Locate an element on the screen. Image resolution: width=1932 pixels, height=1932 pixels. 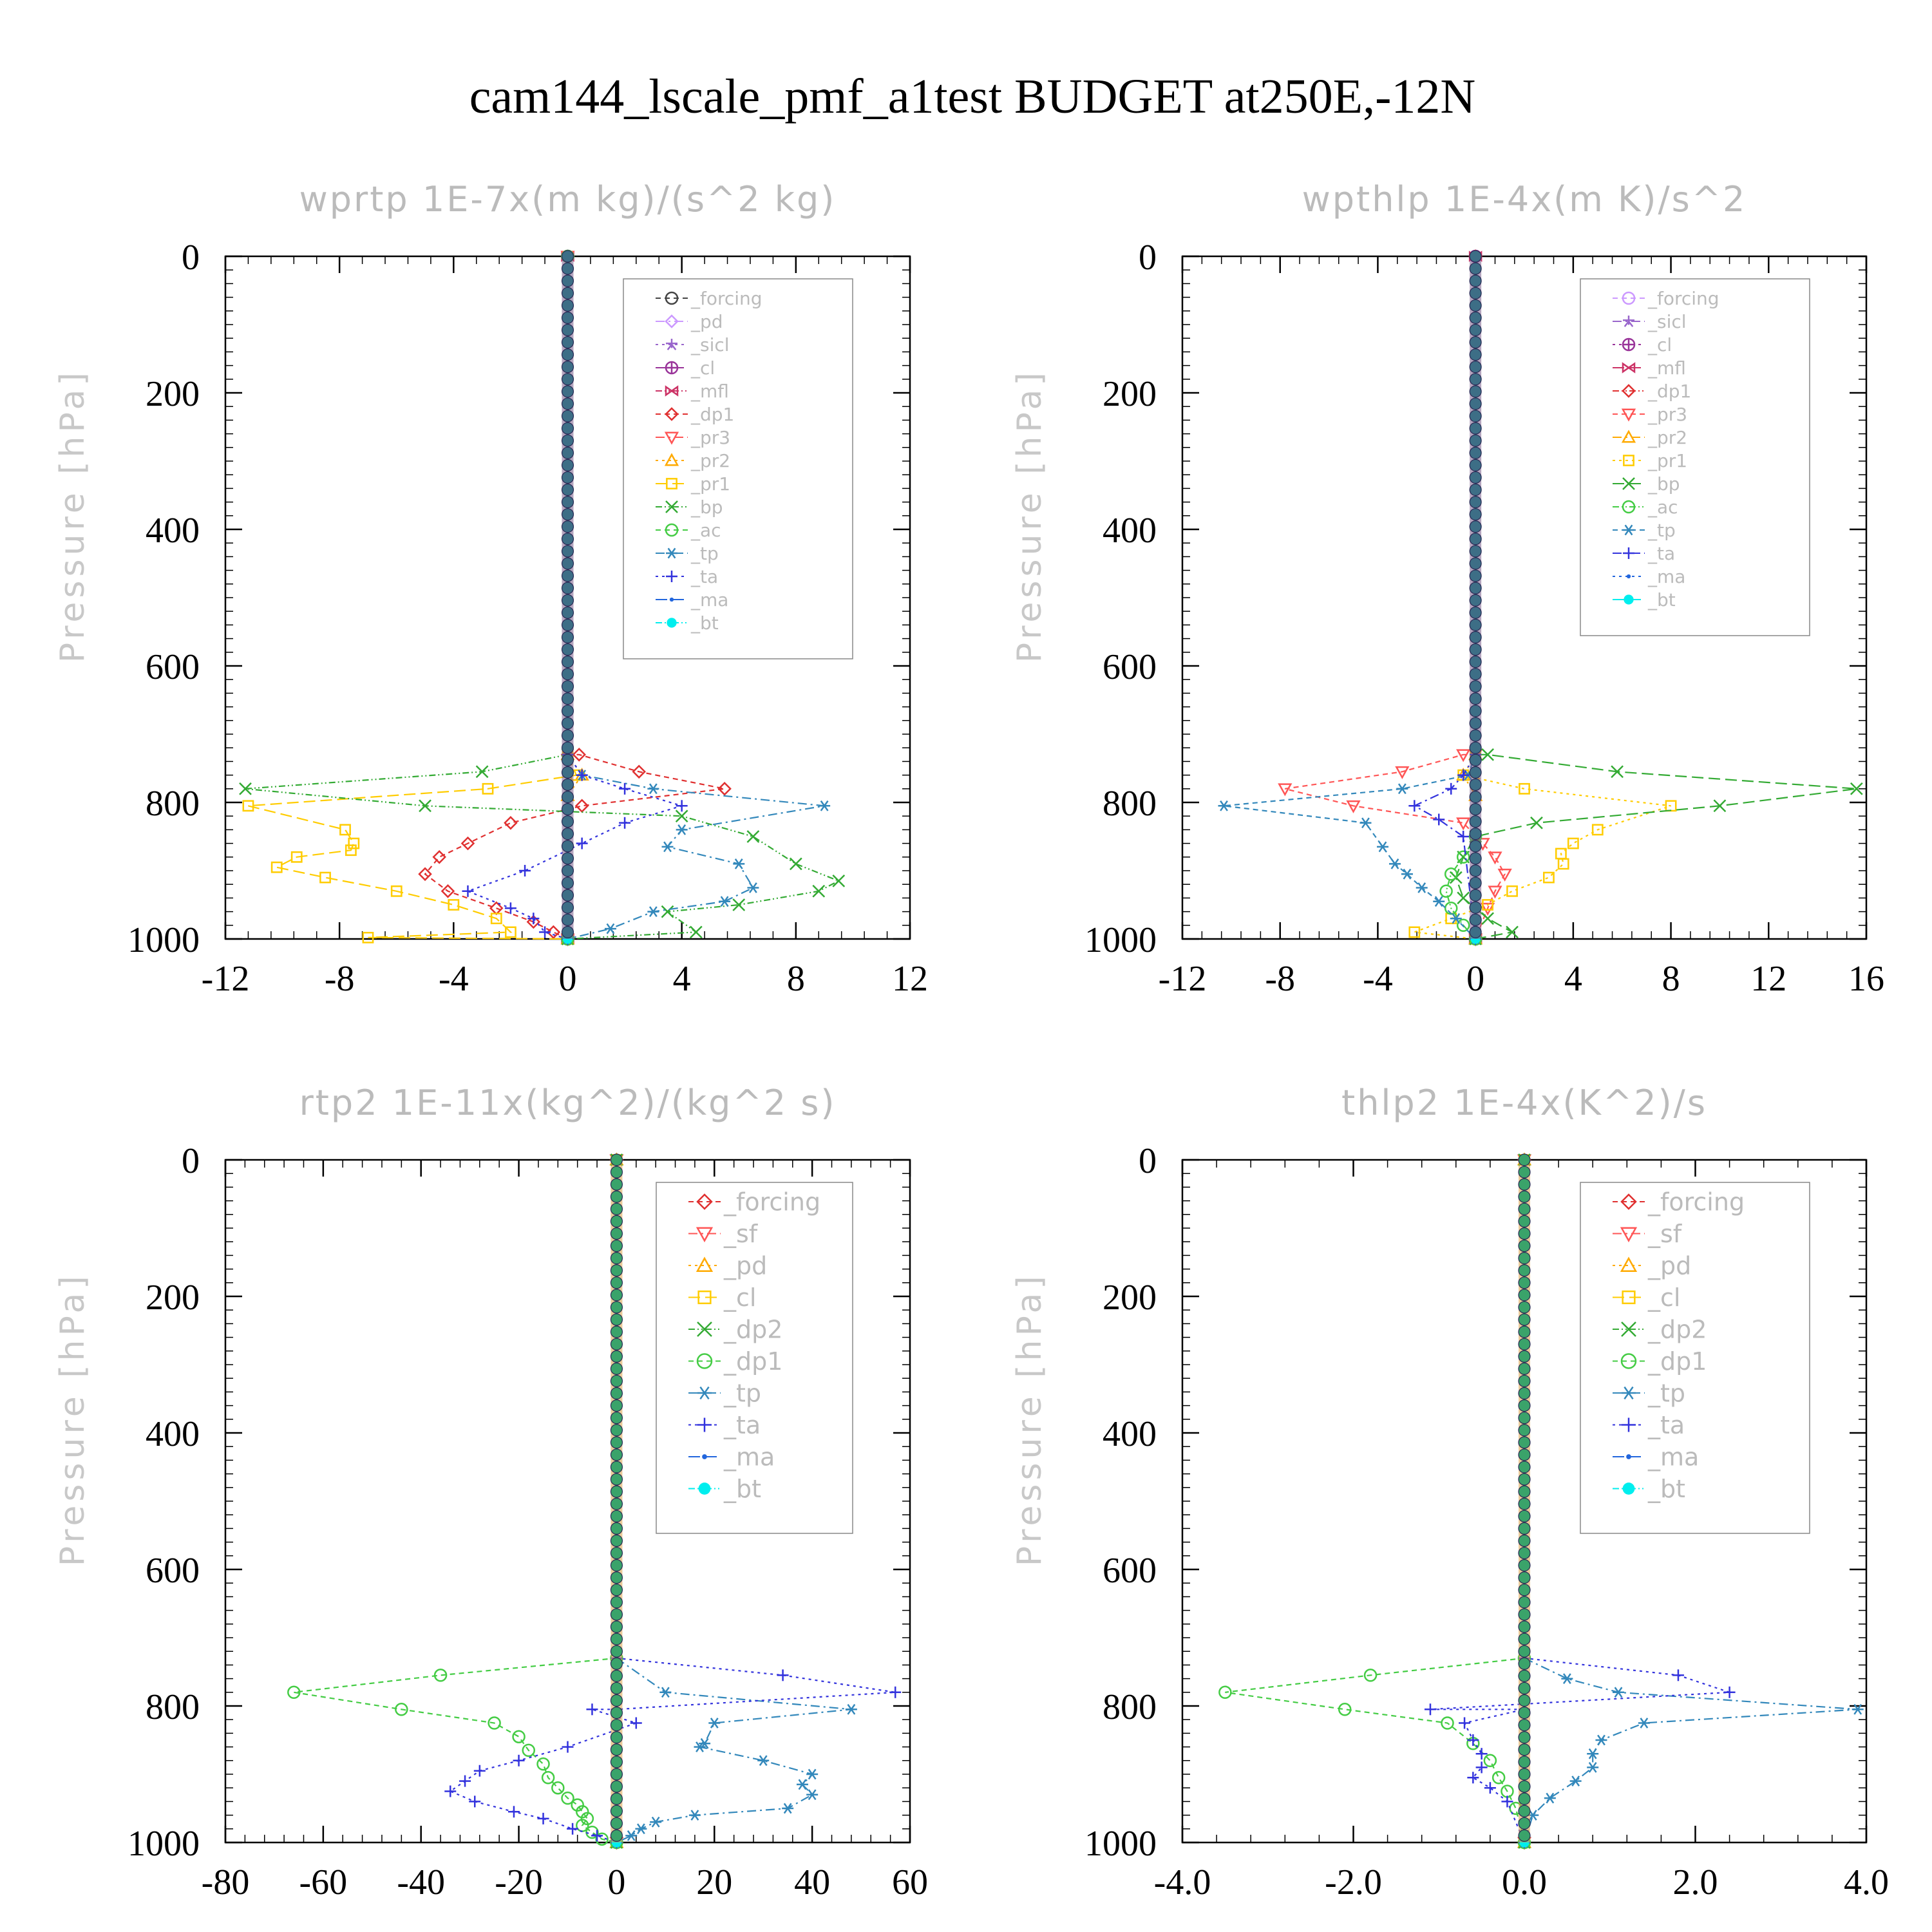
series-line is located at coordinates (455, 1750).